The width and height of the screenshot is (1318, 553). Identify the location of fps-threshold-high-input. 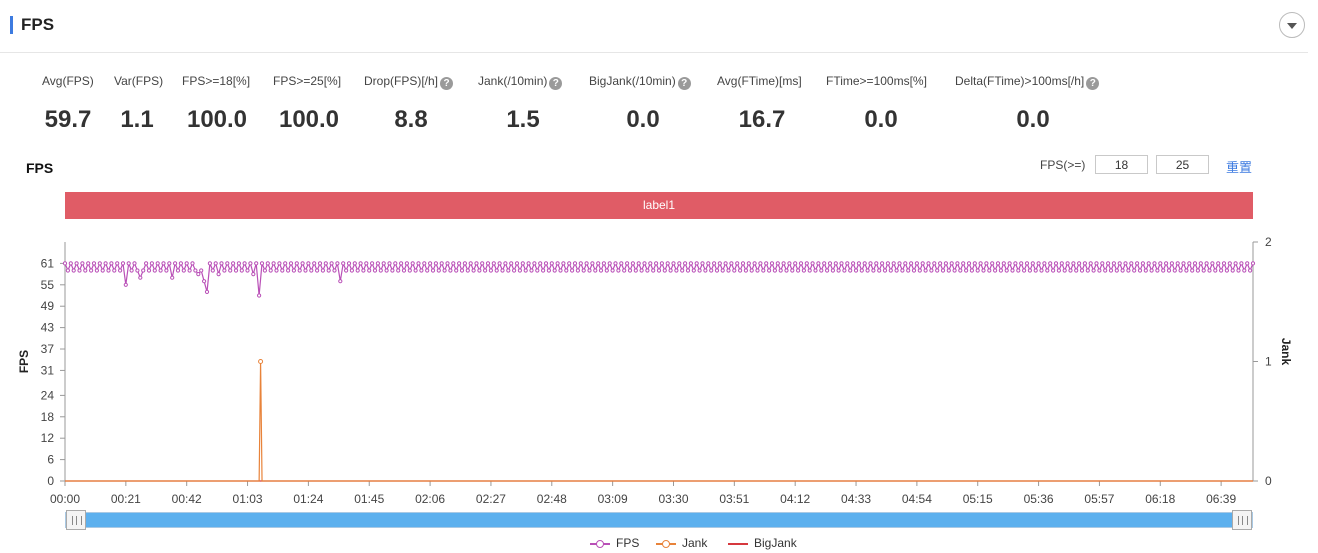
(1182, 164).